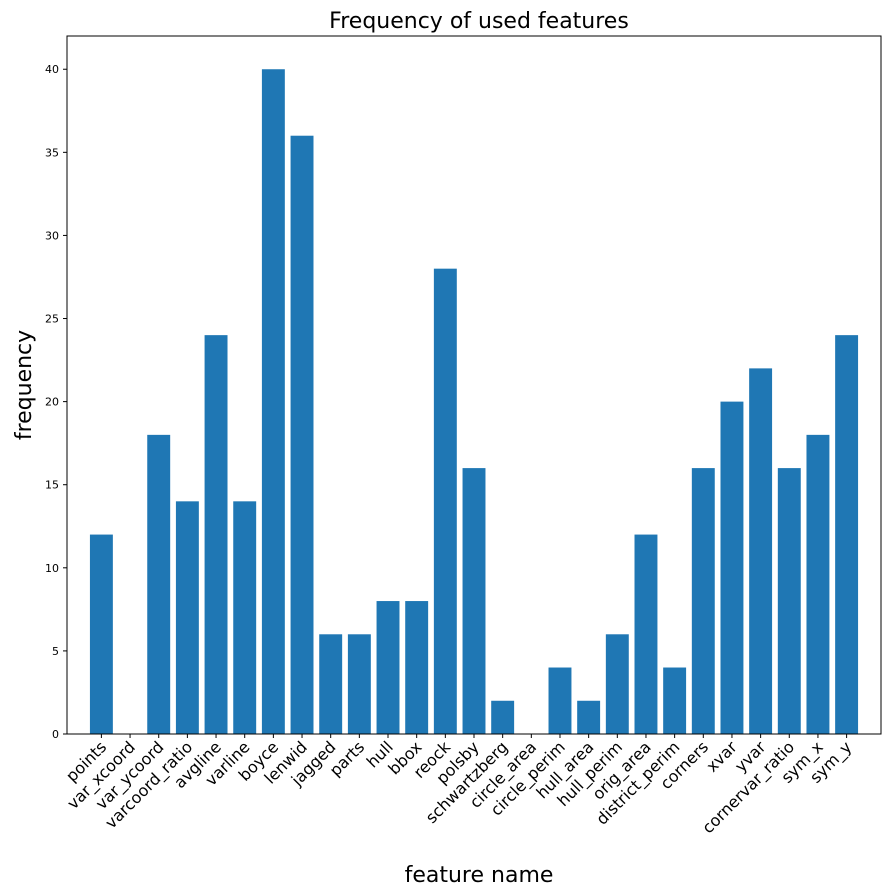 This screenshot has width=882, height=890. What do you see at coordinates (479, 21) in the screenshot?
I see `chart-title: Frequency of used features` at bounding box center [479, 21].